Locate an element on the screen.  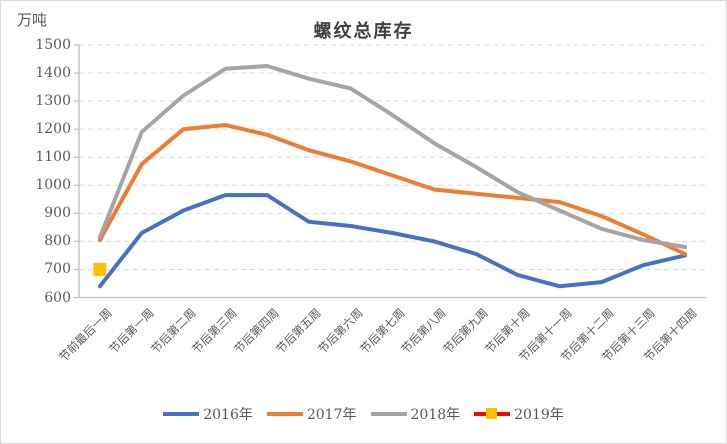
legend-item-2019年: 2019年 is located at coordinates (519, 414).